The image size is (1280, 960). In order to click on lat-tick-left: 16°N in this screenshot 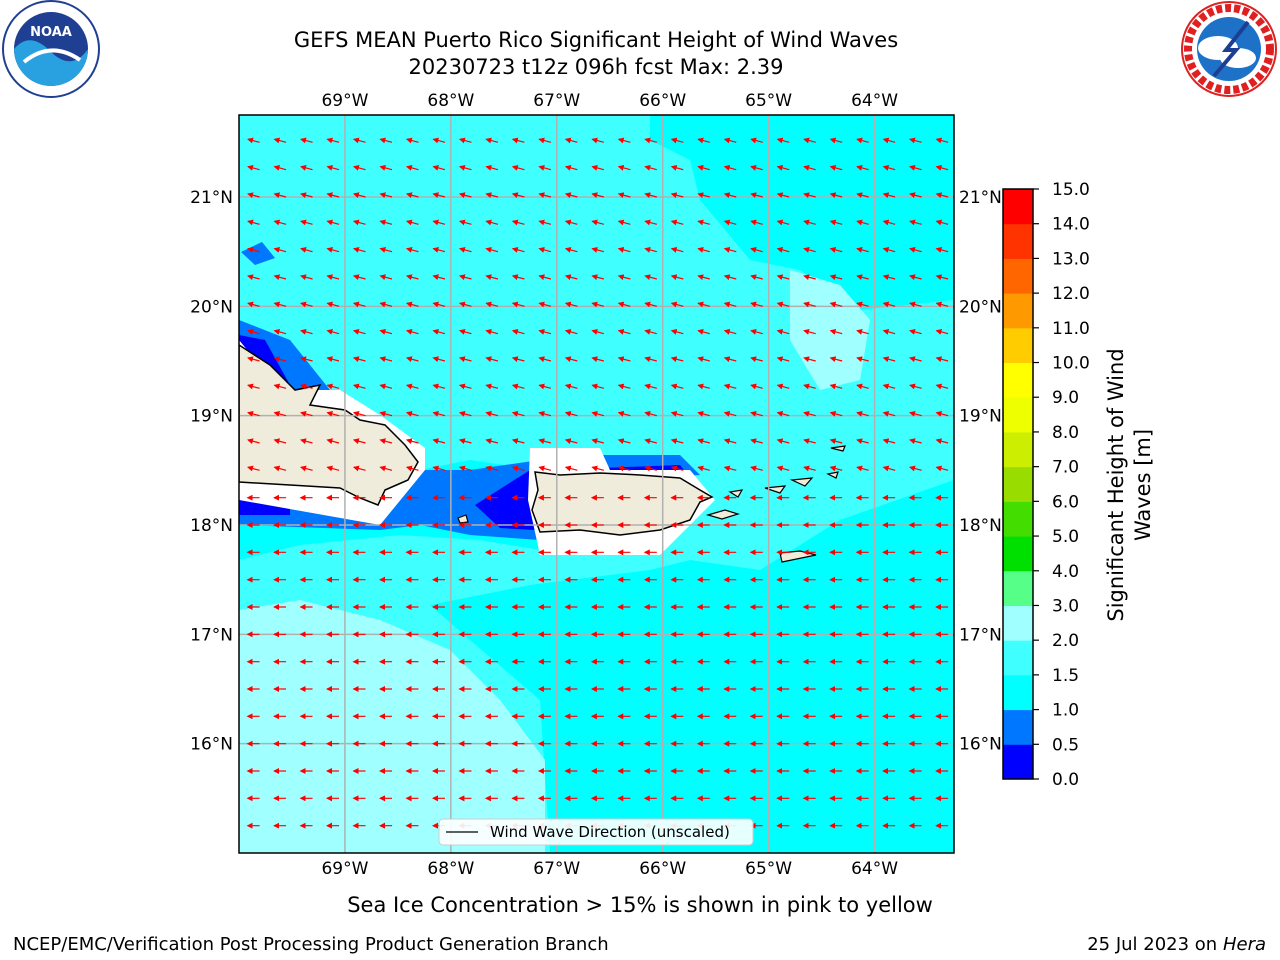, I will do `click(211, 745)`.